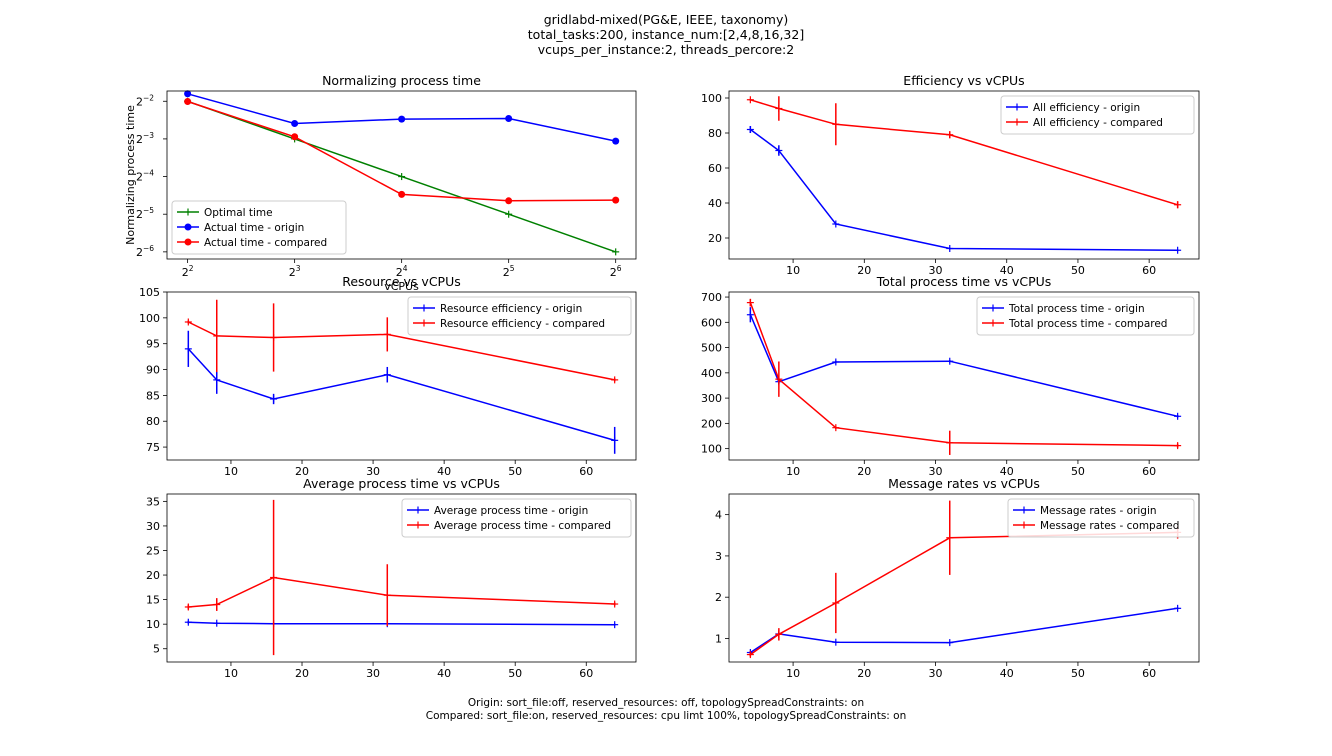 Image resolution: width=1332 pixels, height=756 pixels. I want to click on legend-label: Actual time - origin, so click(254, 228).